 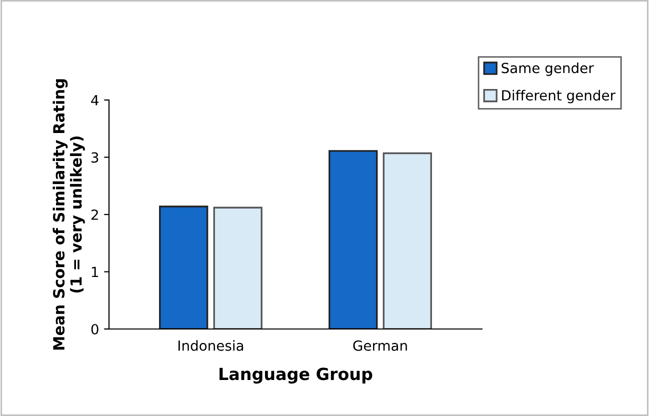 I want to click on legend-label: Different gender, so click(x=559, y=97).